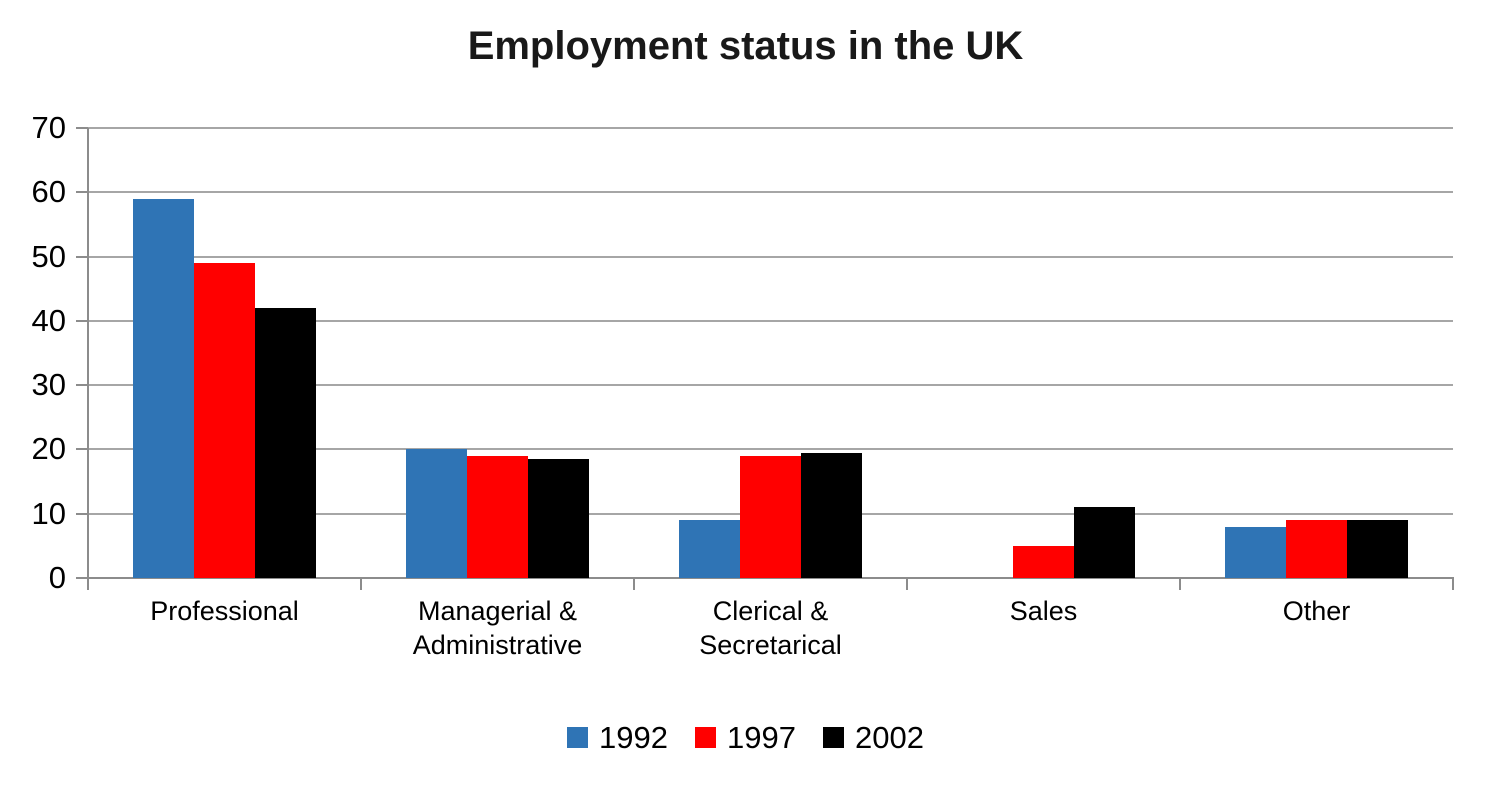 This screenshot has width=1491, height=793. What do you see at coordinates (771, 578) in the screenshot?
I see `x-axis-line` at bounding box center [771, 578].